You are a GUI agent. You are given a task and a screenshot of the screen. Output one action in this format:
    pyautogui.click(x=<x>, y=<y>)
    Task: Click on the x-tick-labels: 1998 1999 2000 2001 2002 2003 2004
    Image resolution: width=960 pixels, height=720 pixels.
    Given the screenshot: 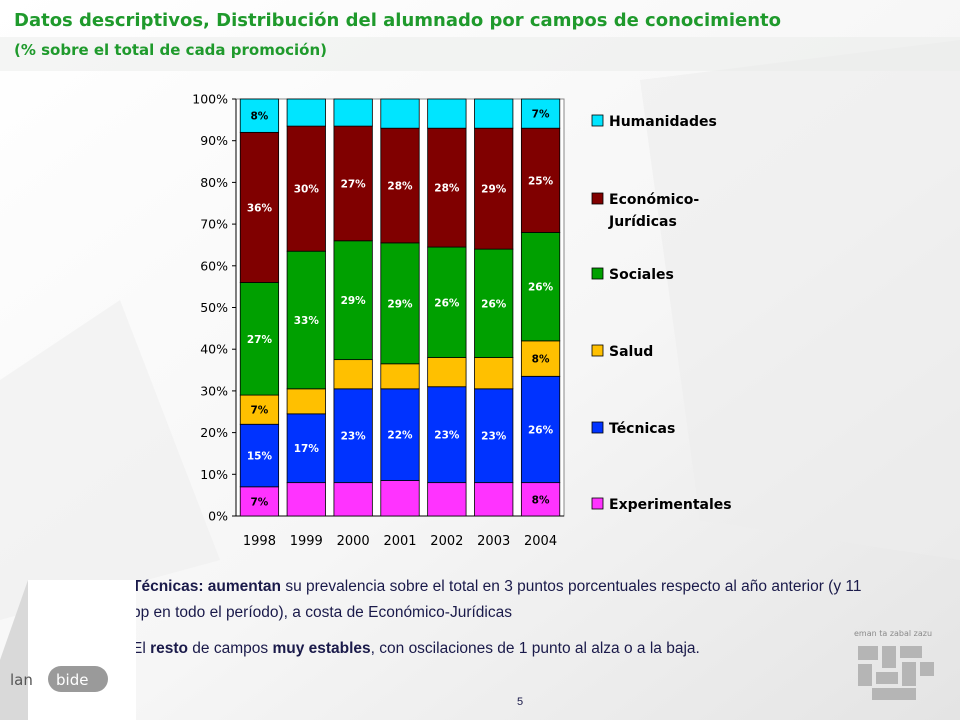 What is the action you would take?
    pyautogui.click(x=400, y=541)
    